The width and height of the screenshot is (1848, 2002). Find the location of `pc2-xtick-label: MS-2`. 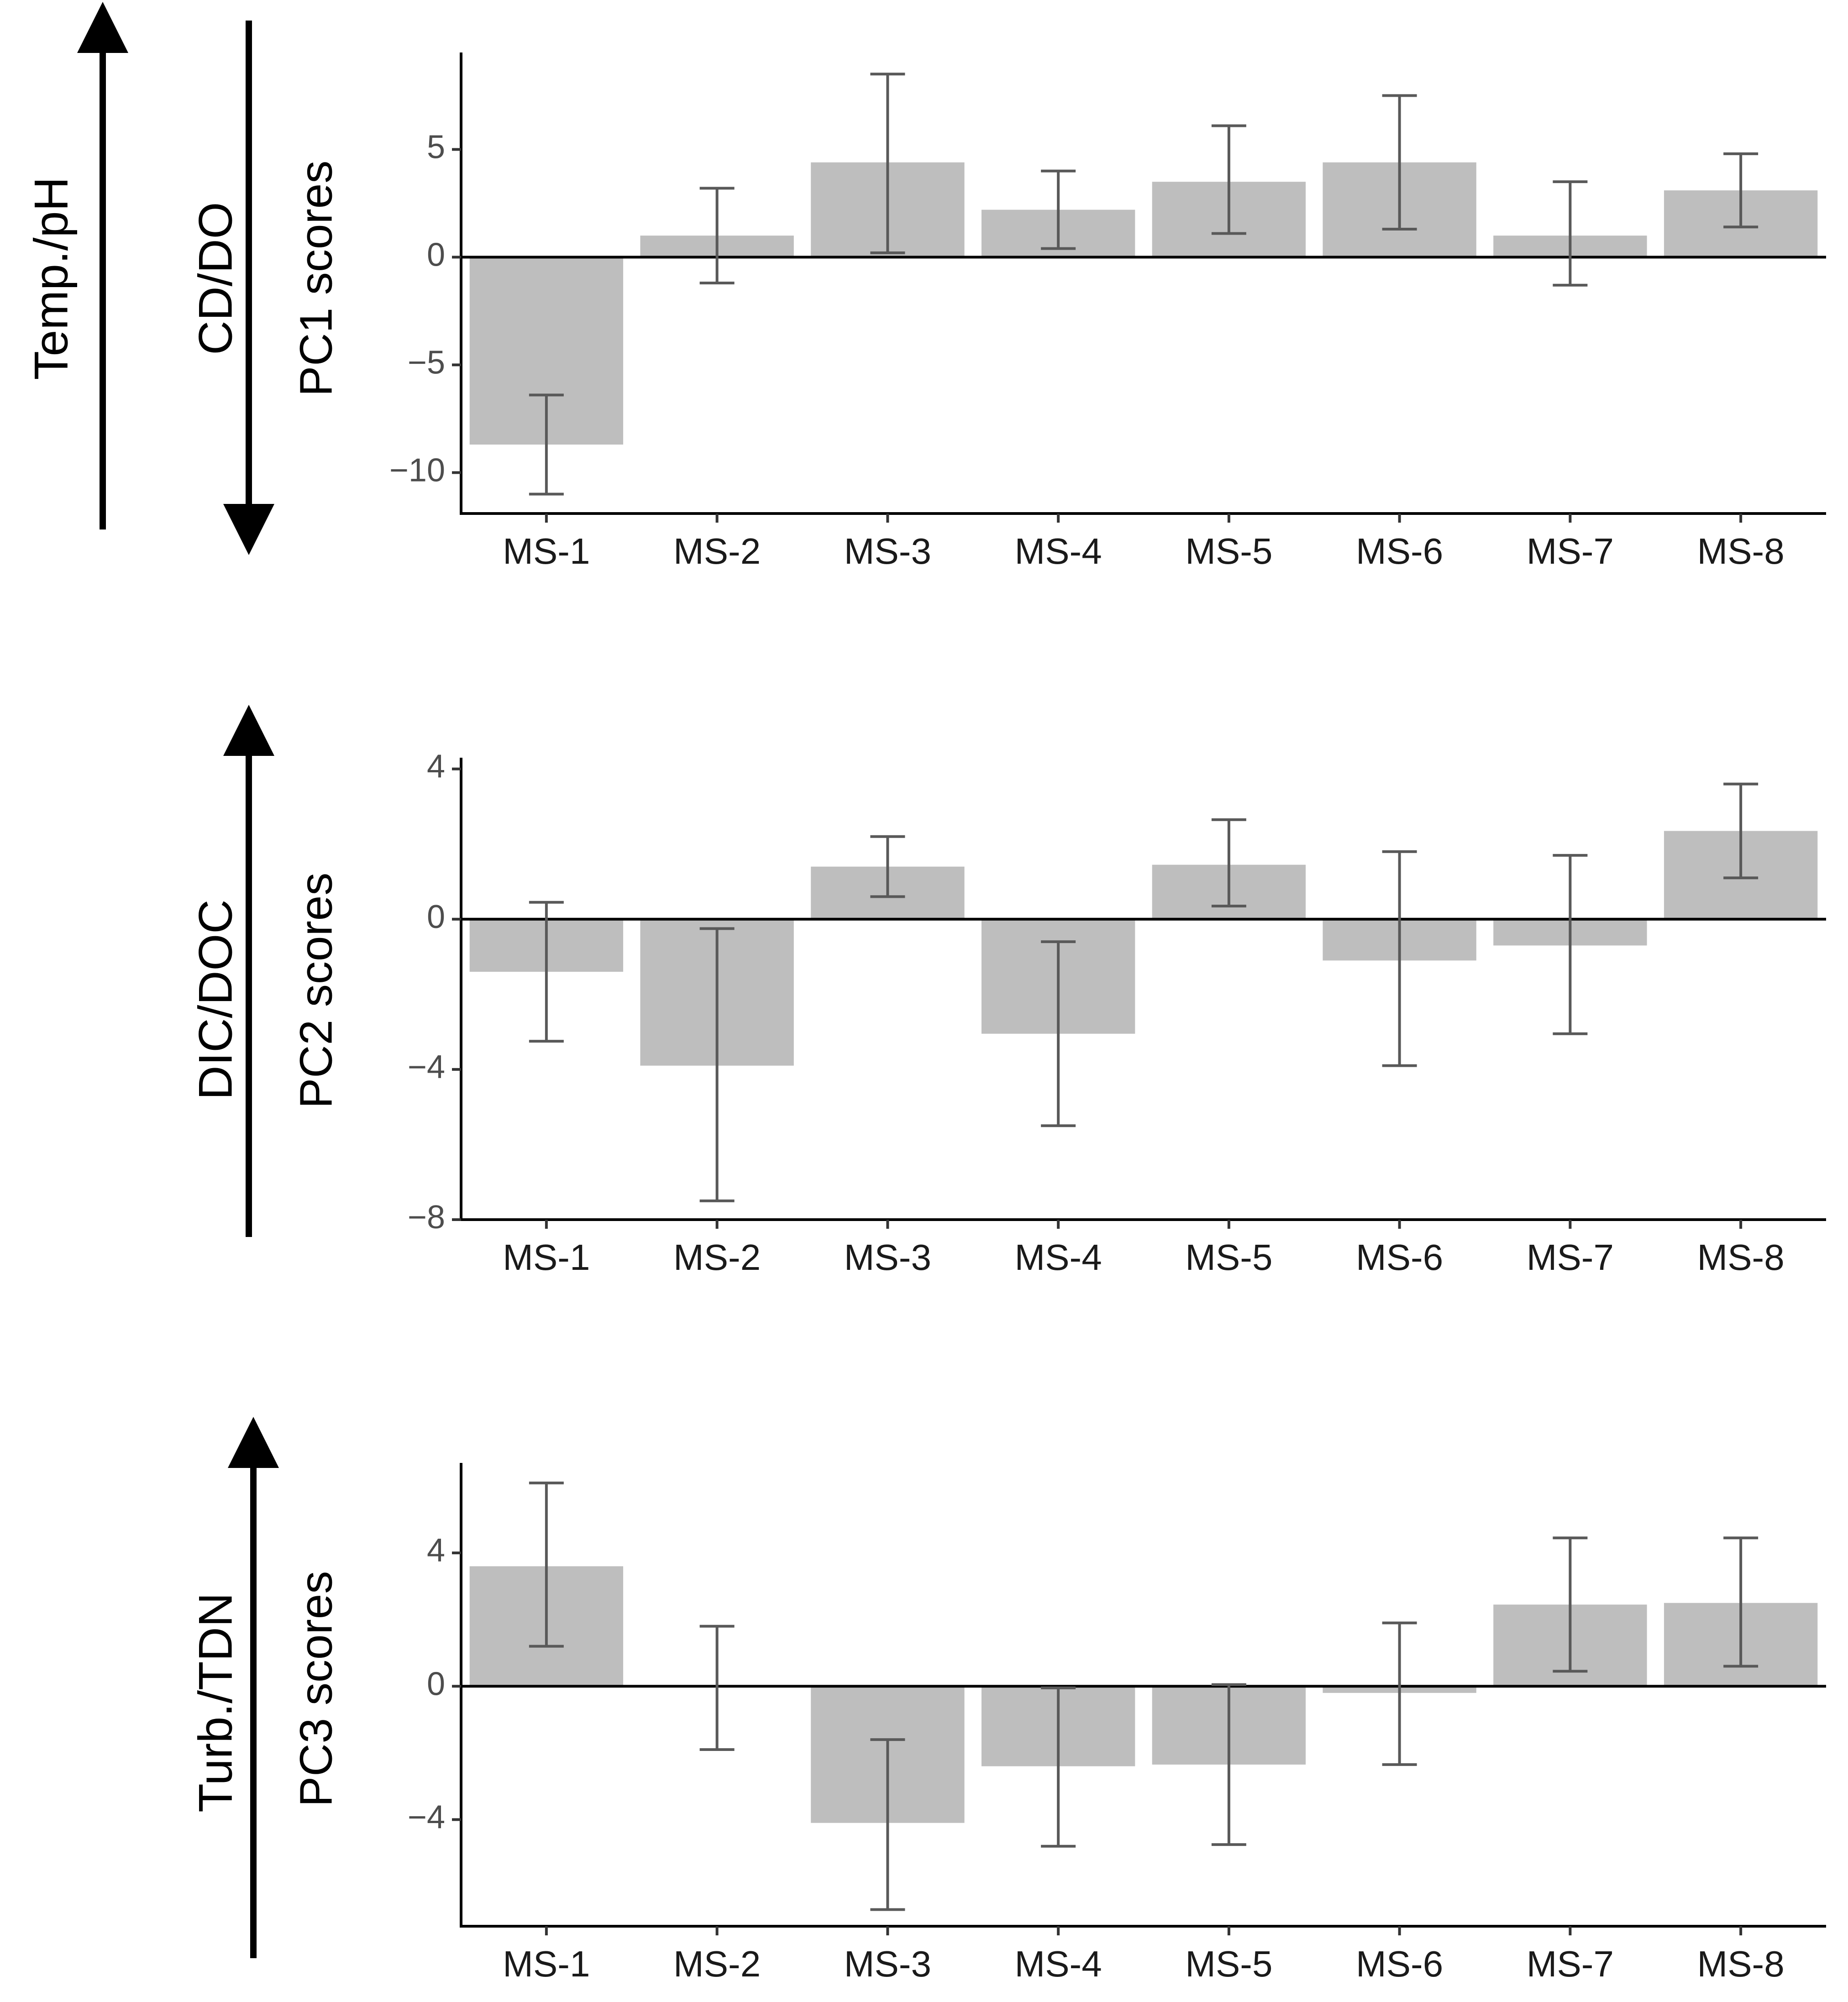

pc2-xtick-label: MS-2 is located at coordinates (717, 1258).